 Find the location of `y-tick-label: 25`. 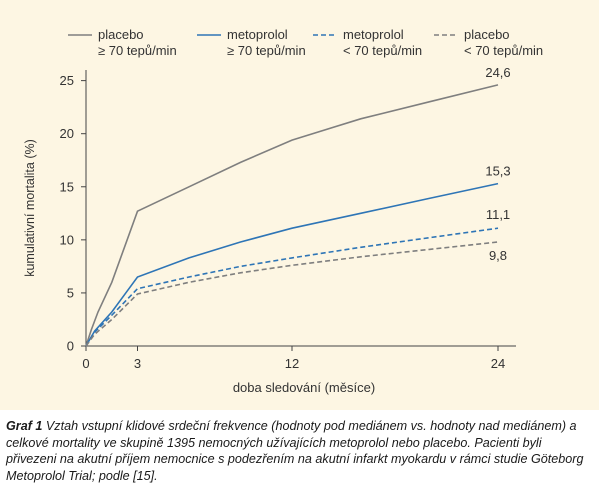

y-tick-label: 25 is located at coordinates (67, 80).